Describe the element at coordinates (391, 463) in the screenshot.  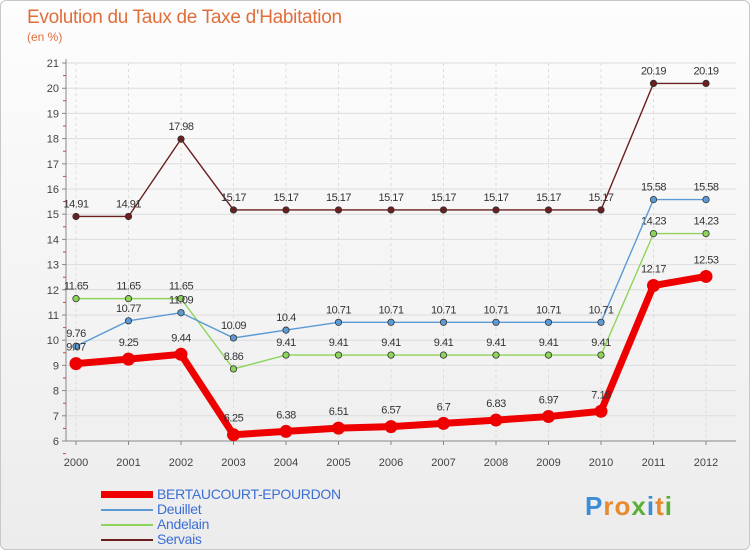
I see `x-tick-label: 2006` at that location.